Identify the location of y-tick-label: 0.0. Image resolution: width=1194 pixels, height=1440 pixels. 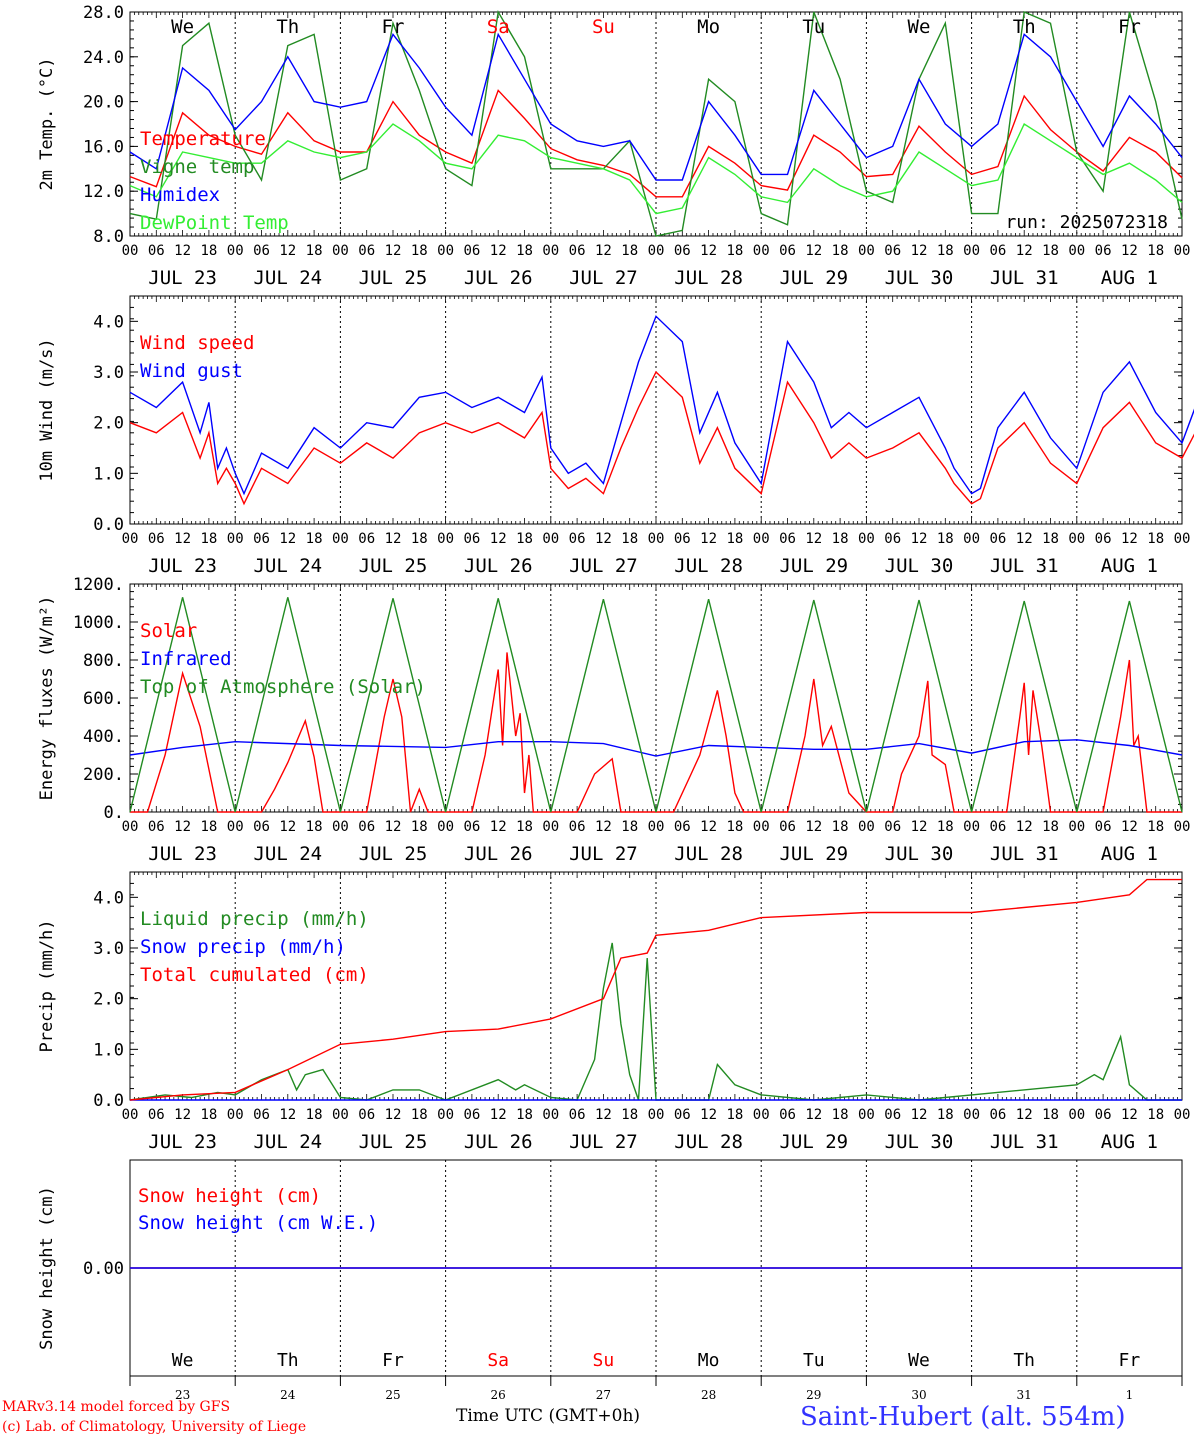
(108, 525).